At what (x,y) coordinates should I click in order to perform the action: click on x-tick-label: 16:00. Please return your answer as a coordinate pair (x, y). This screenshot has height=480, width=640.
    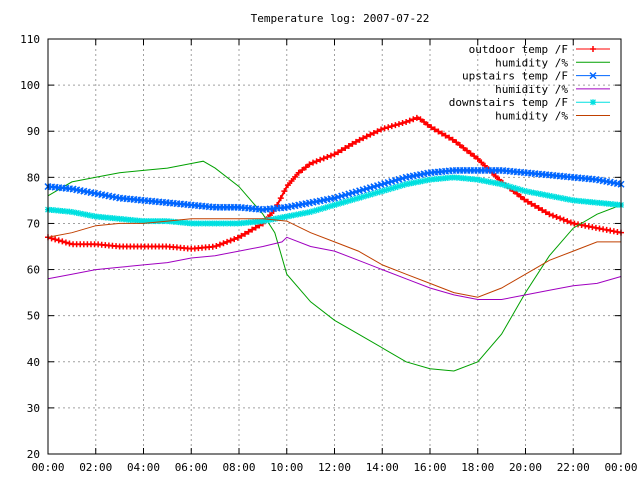
    Looking at the image, I should click on (429, 467).